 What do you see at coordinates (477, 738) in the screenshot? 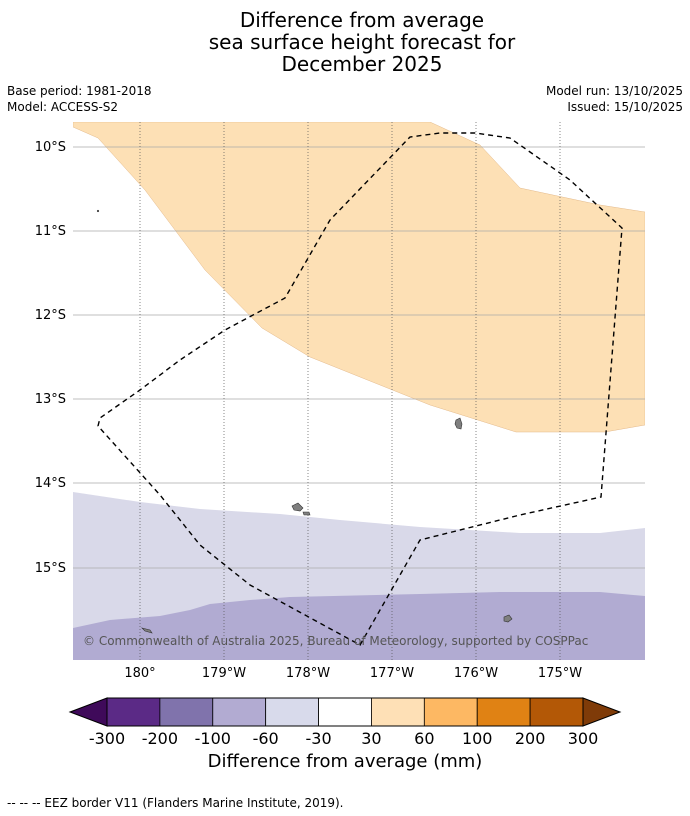
I see `colorbar-tick-label: 100` at bounding box center [477, 738].